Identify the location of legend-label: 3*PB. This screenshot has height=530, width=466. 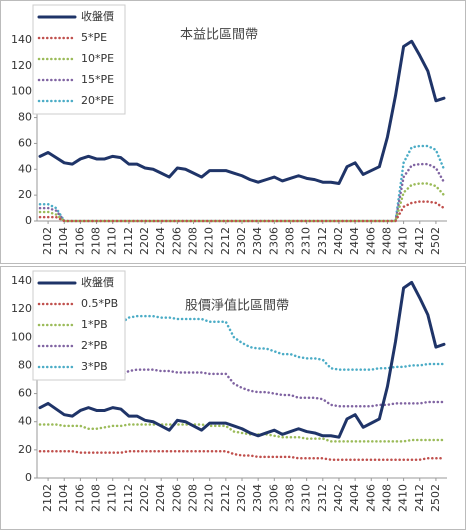
(94, 366).